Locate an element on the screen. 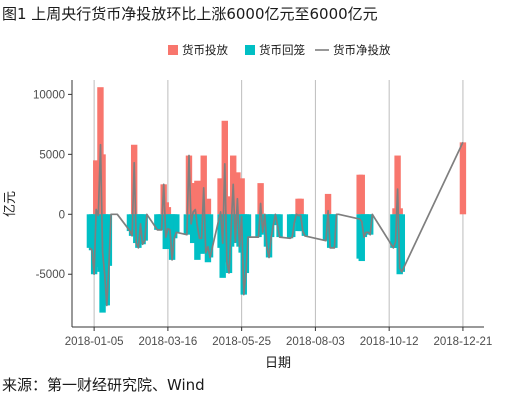 The width and height of the screenshot is (514, 400). x-tick-label: 2018-05-25 is located at coordinates (241, 342).